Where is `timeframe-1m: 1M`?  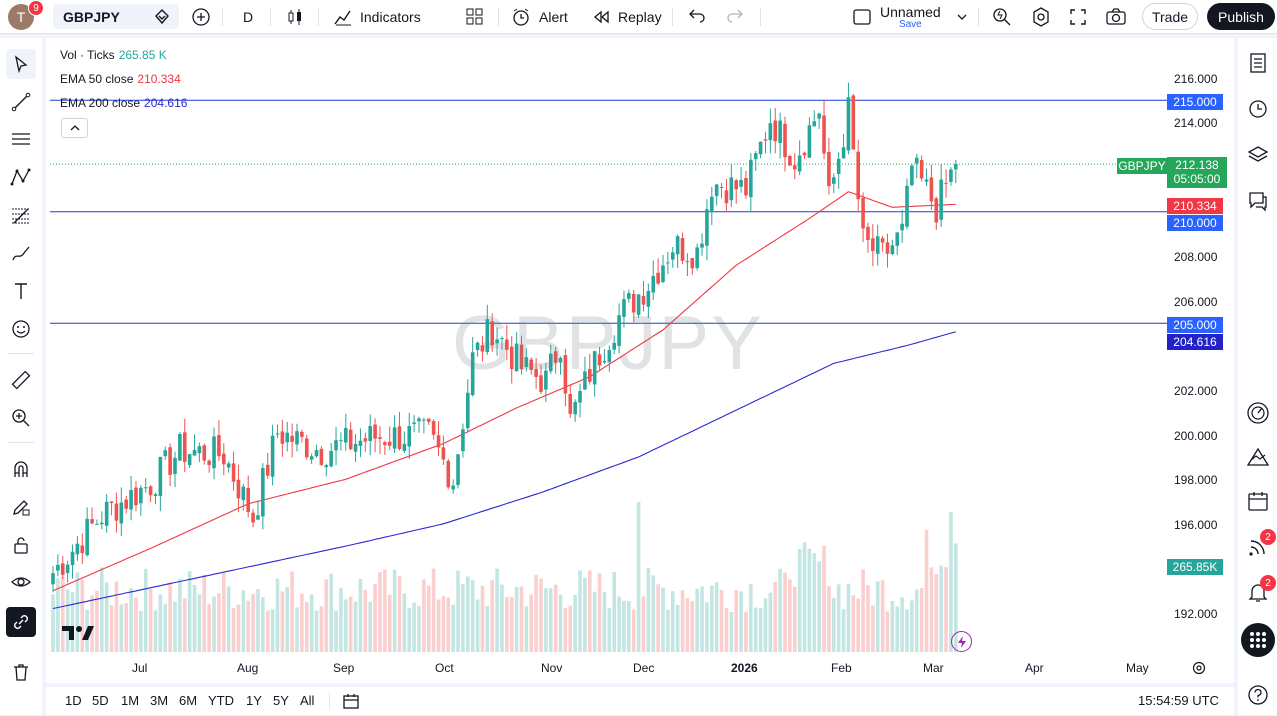
timeframe-1m: 1M is located at coordinates (130, 700).